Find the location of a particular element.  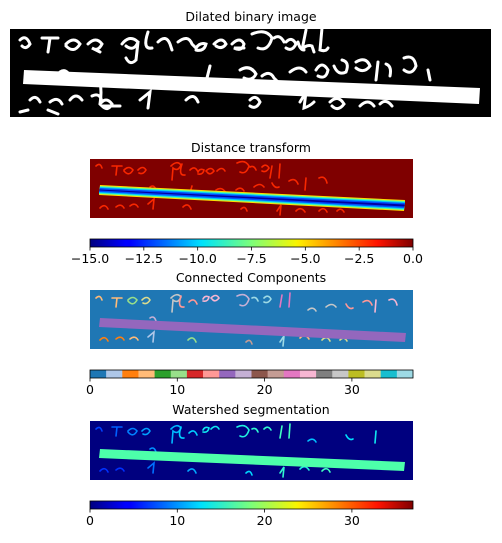

connected-components-image is located at coordinates (251, 319).